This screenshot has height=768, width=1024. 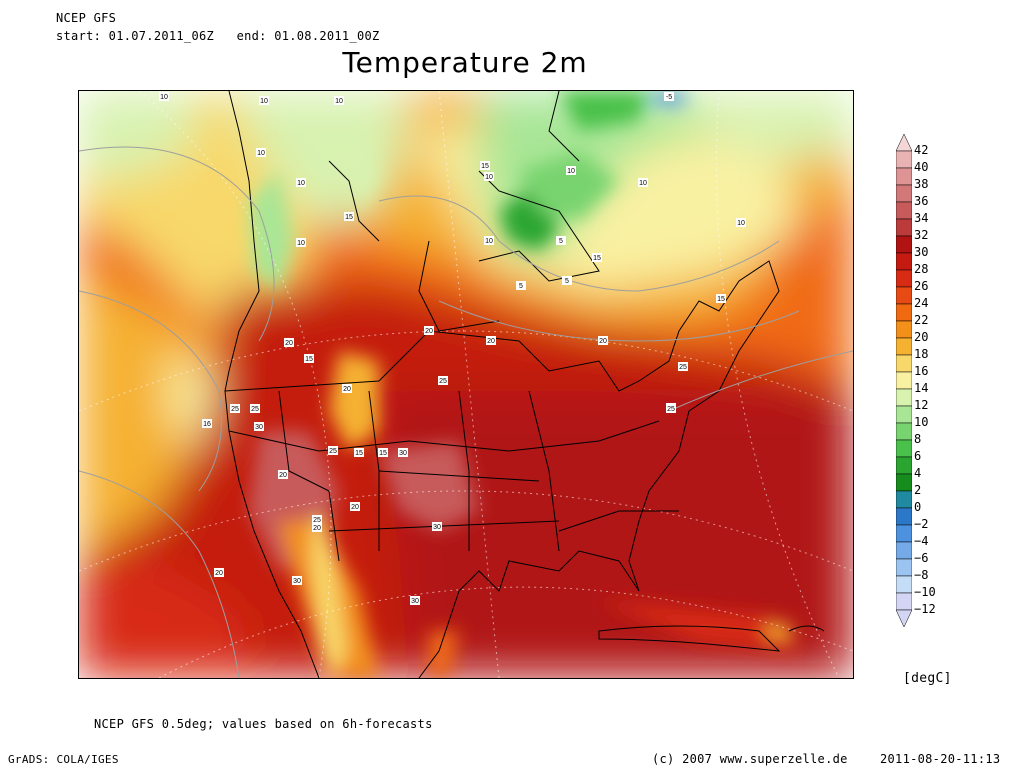 I want to click on legend-tick-label: −2, so click(x=921, y=524).